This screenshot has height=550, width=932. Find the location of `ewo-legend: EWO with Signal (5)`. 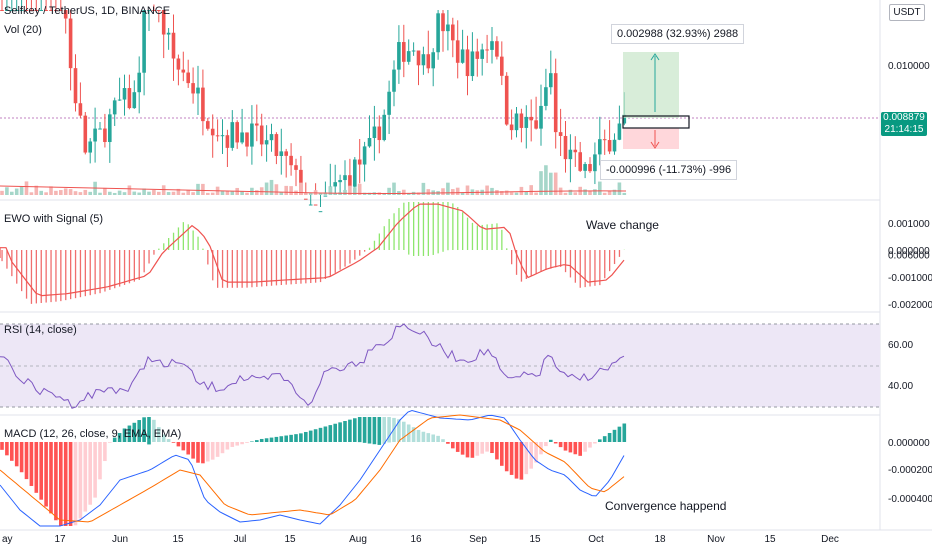

ewo-legend: EWO with Signal (5) is located at coordinates (54, 219).